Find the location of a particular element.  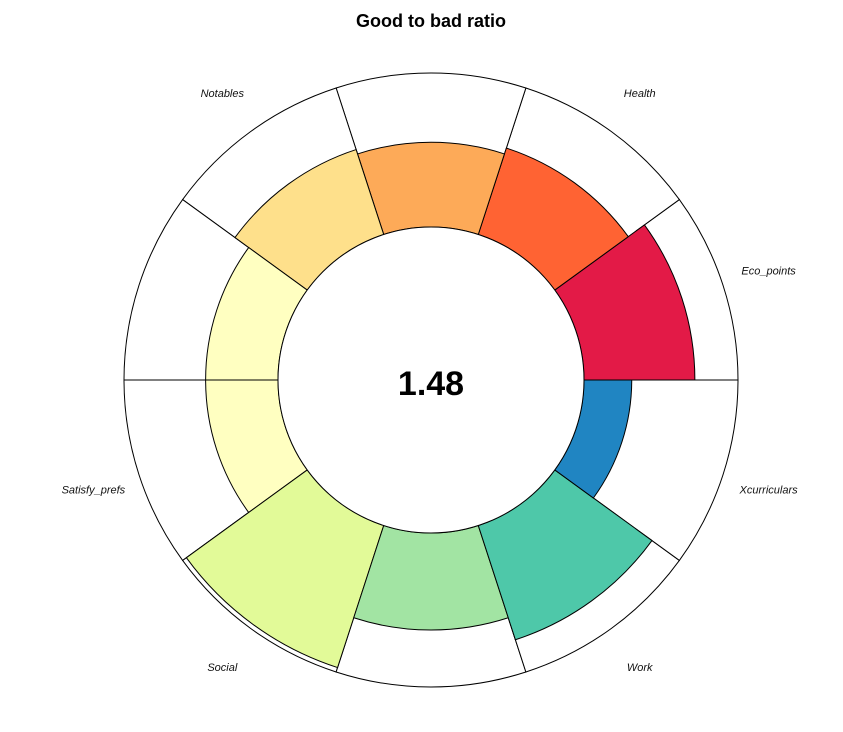

center-value: 1.48 is located at coordinates (431, 384).